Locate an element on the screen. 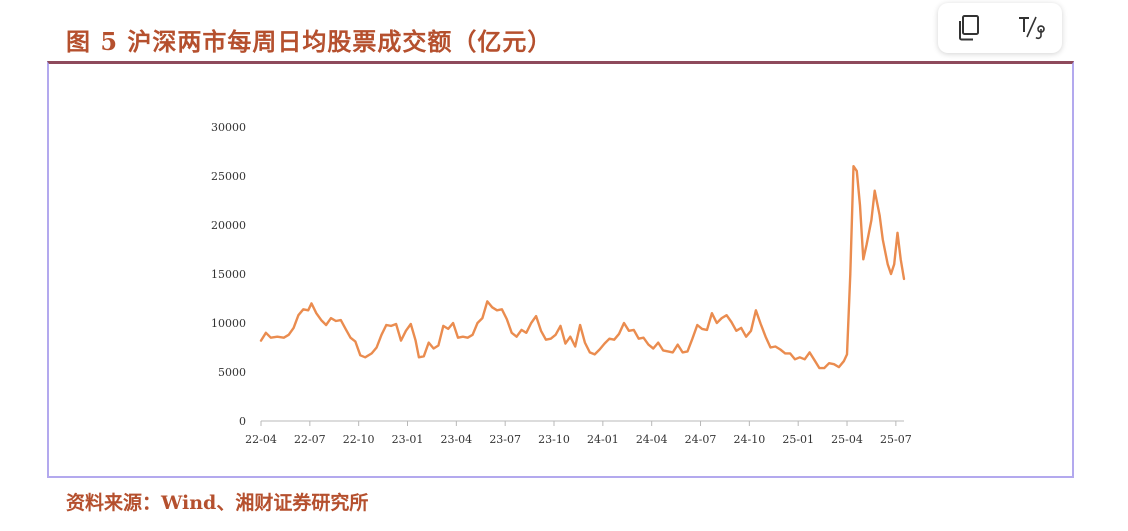  copy-icon is located at coordinates (969, 28).